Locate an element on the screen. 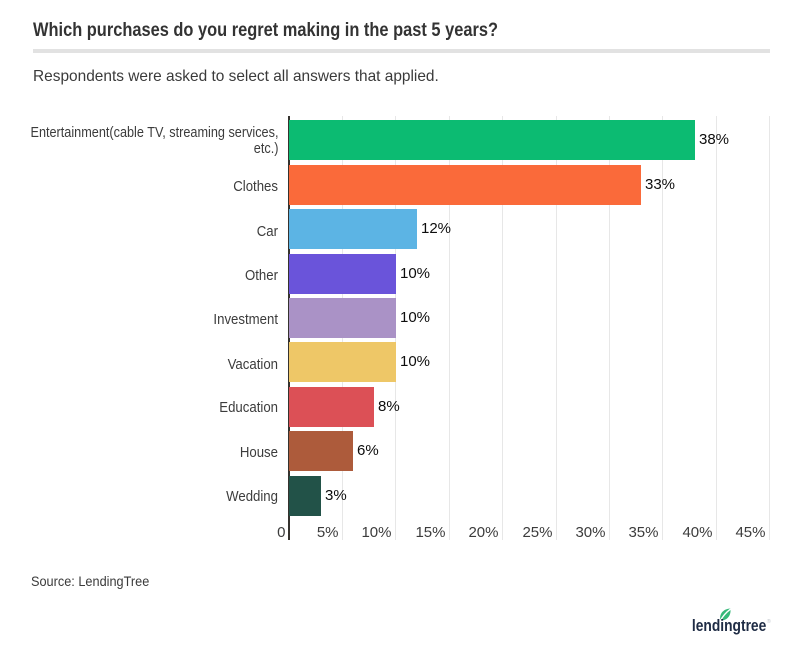 Image resolution: width=800 pixels, height=652 pixels. svg-text: lendingtree is located at coordinates (729, 625).